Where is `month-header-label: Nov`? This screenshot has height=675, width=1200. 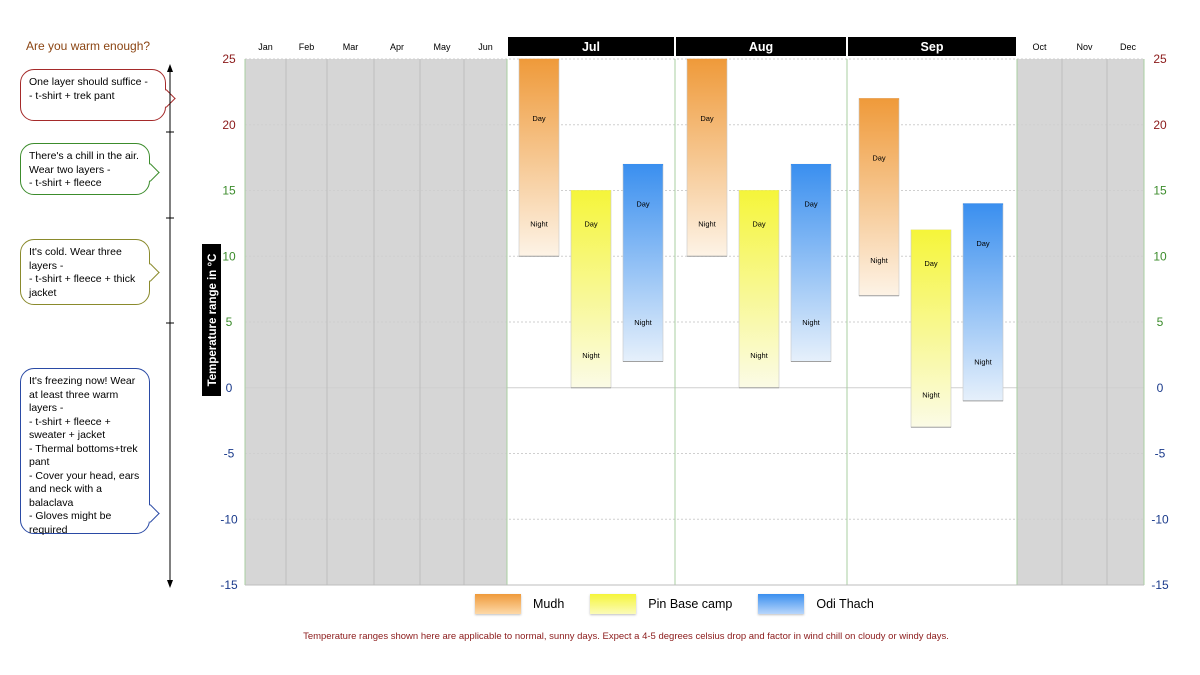
month-header-label: Nov is located at coordinates (1084, 47).